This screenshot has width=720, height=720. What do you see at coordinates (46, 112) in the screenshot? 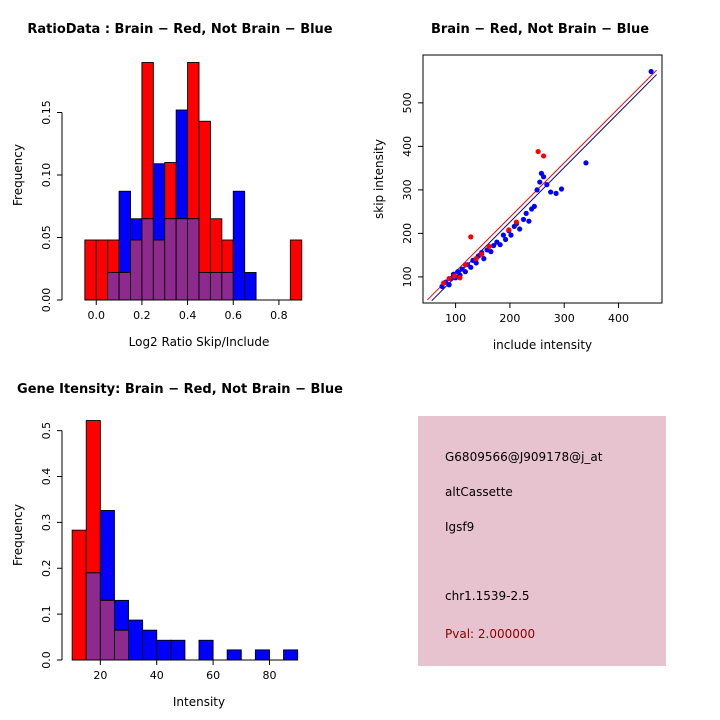
I see `svg-text: 0.15` at bounding box center [46, 112].